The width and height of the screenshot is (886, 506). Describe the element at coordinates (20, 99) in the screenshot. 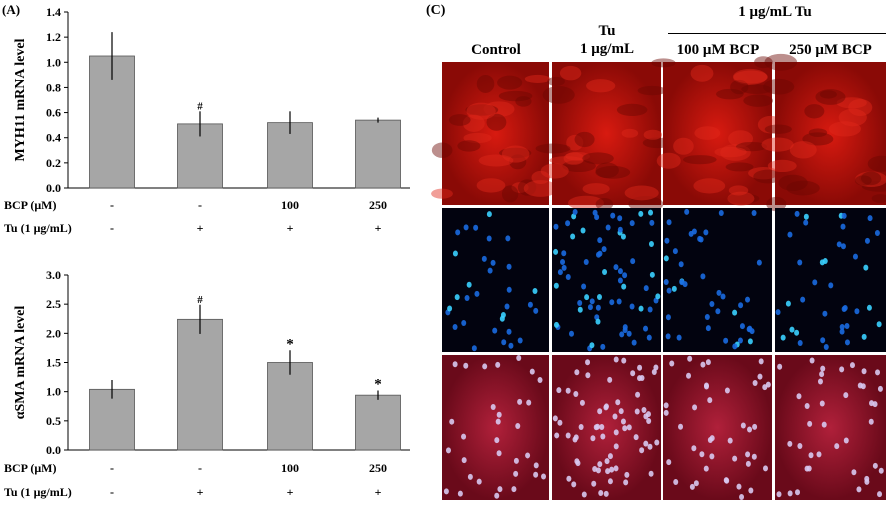

I see `y-axis-label: MYH11 mRNA level` at that location.